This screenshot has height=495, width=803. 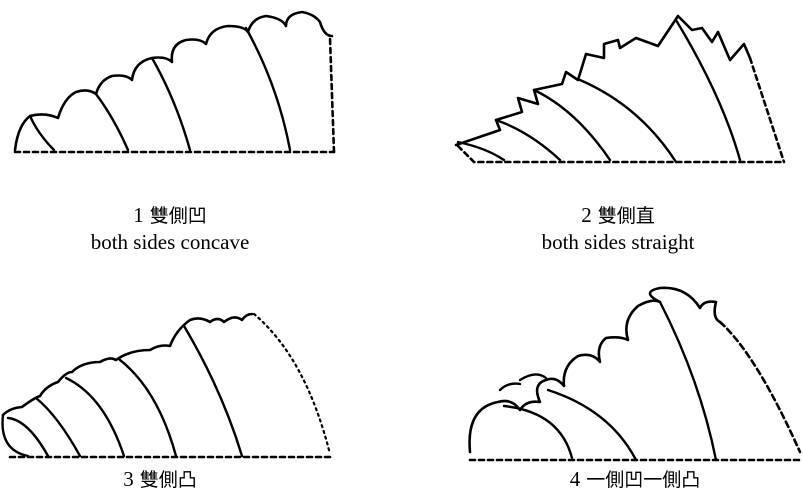 I want to click on panel-4-back-line, so click(x=760, y=387).